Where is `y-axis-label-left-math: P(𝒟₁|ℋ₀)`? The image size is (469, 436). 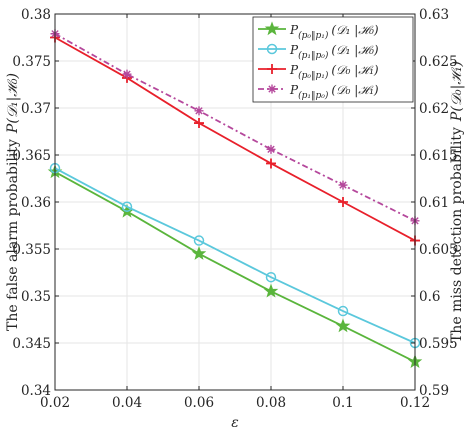 y-axis-label-left-math: P(𝒟₁|ℋ₀) is located at coordinates (13, 103).